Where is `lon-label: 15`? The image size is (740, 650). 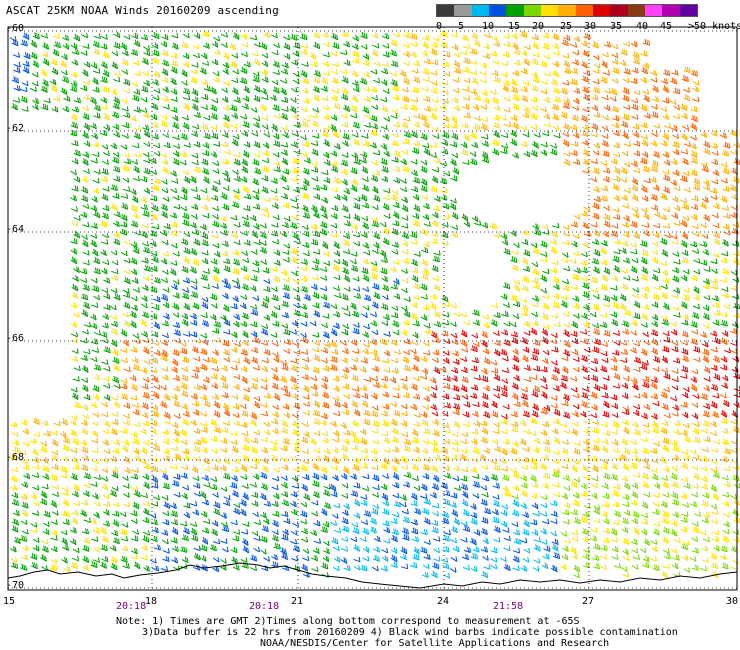 lon-label: 15 is located at coordinates (9, 601).